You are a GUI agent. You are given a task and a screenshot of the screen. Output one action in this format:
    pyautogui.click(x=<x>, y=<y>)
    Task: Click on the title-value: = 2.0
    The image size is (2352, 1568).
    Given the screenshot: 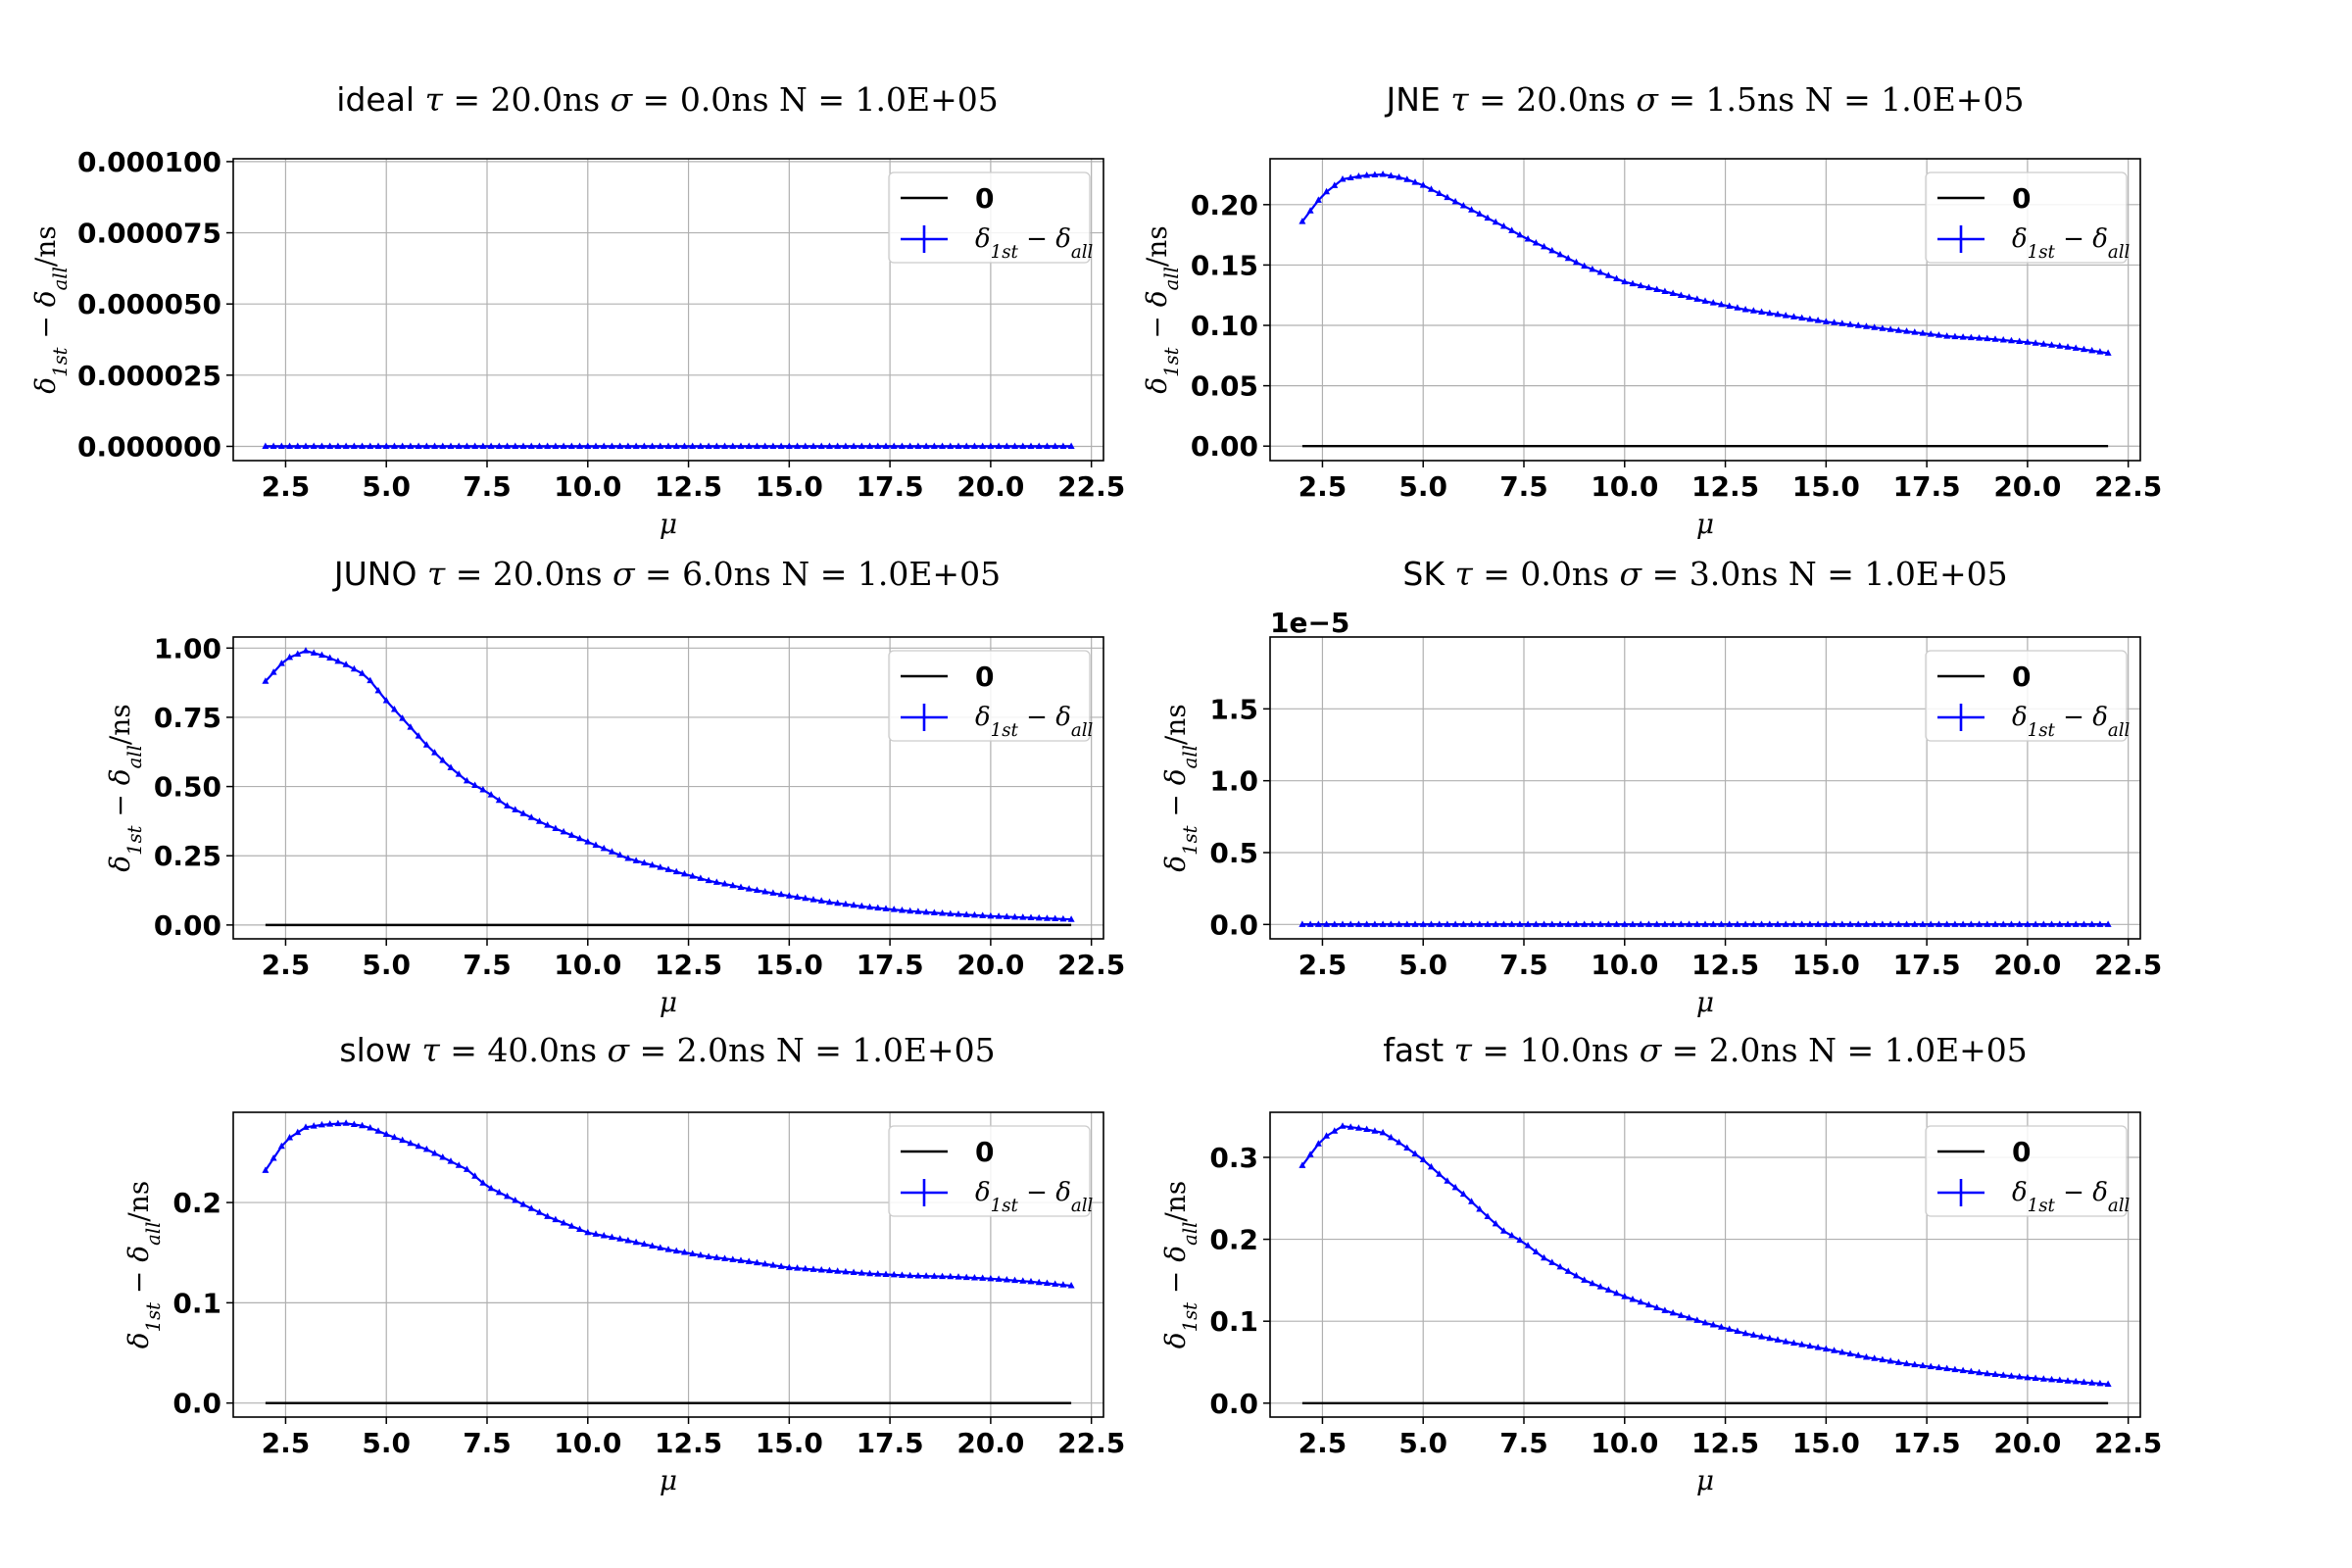 What is the action you would take?
    pyautogui.click(x=1710, y=1050)
    